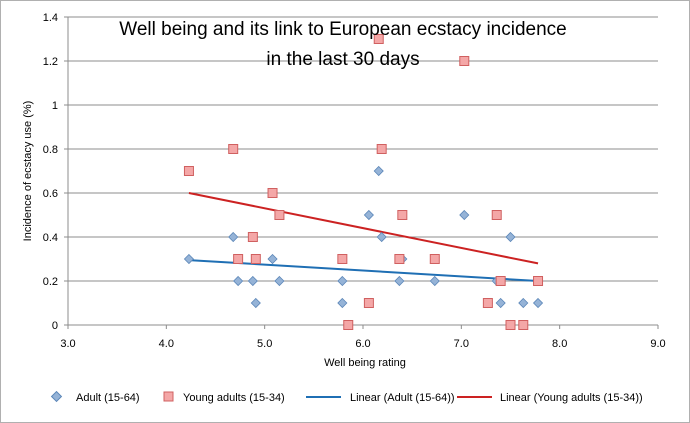  Describe the element at coordinates (50, 18) in the screenshot. I see `y-tick-label: 1.4` at that location.